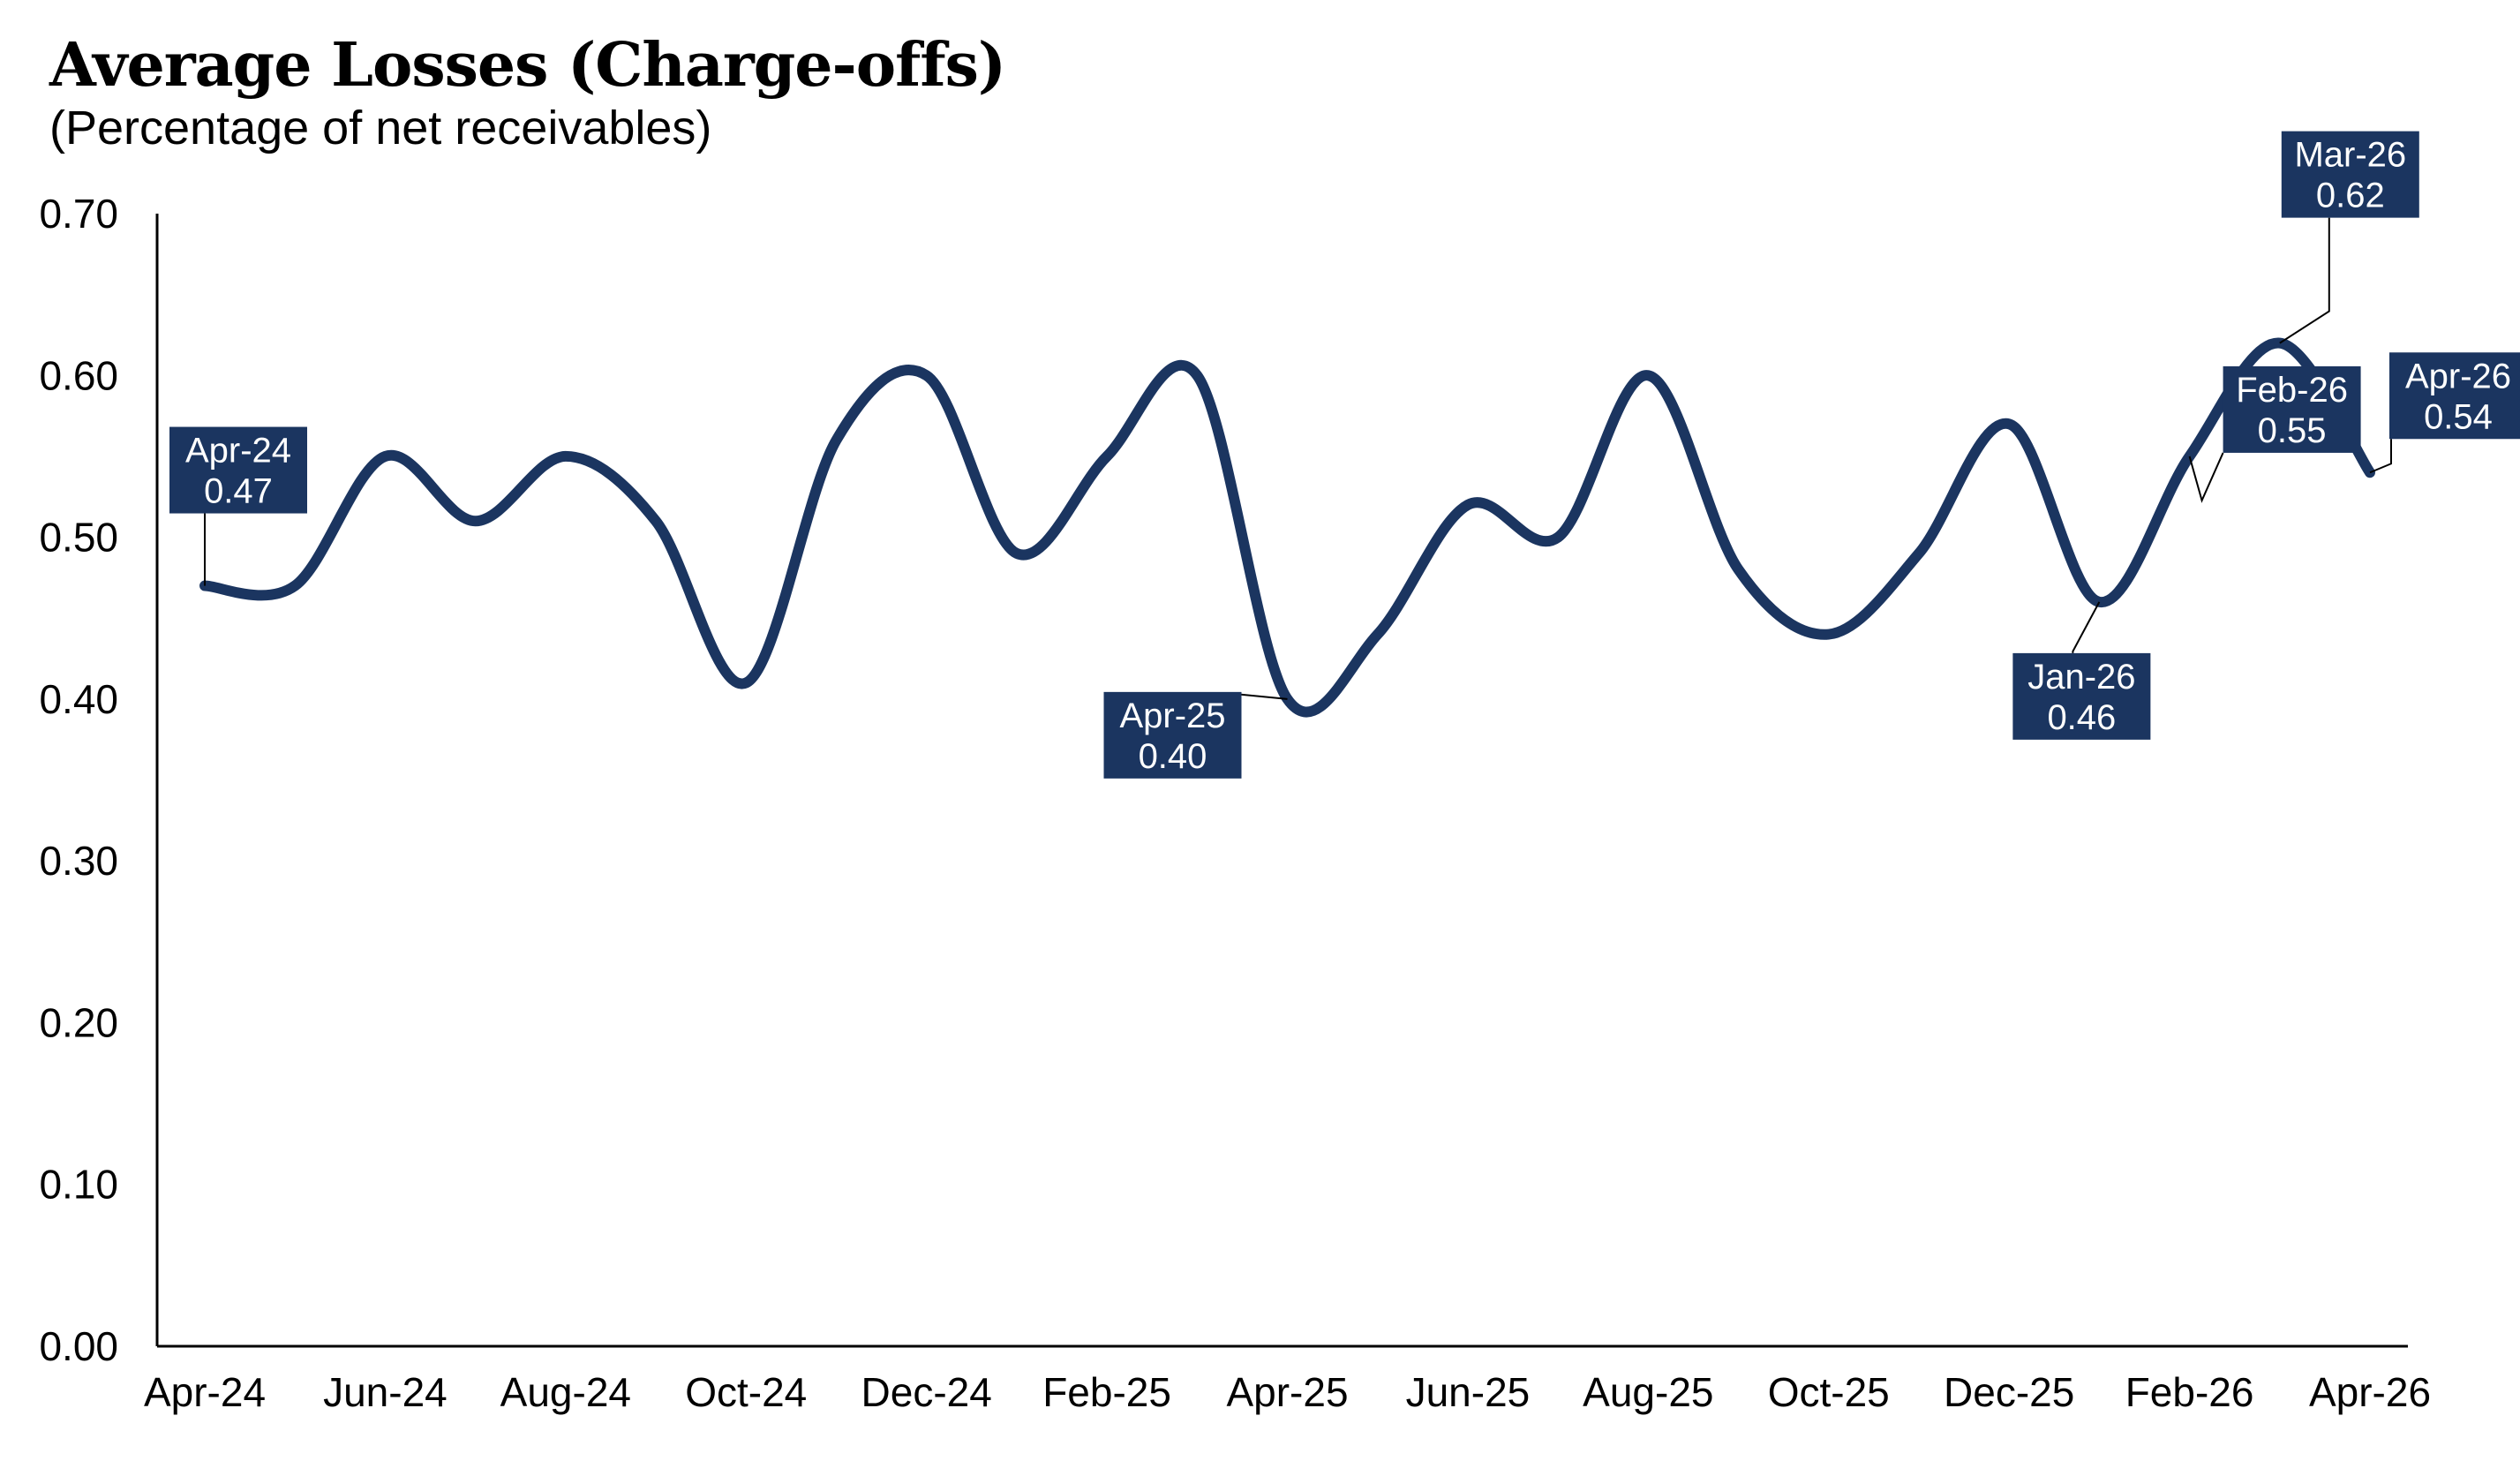 The image size is (2520, 1476). Describe the element at coordinates (78, 1346) in the screenshot. I see `y-tick-label: 0.00` at that location.